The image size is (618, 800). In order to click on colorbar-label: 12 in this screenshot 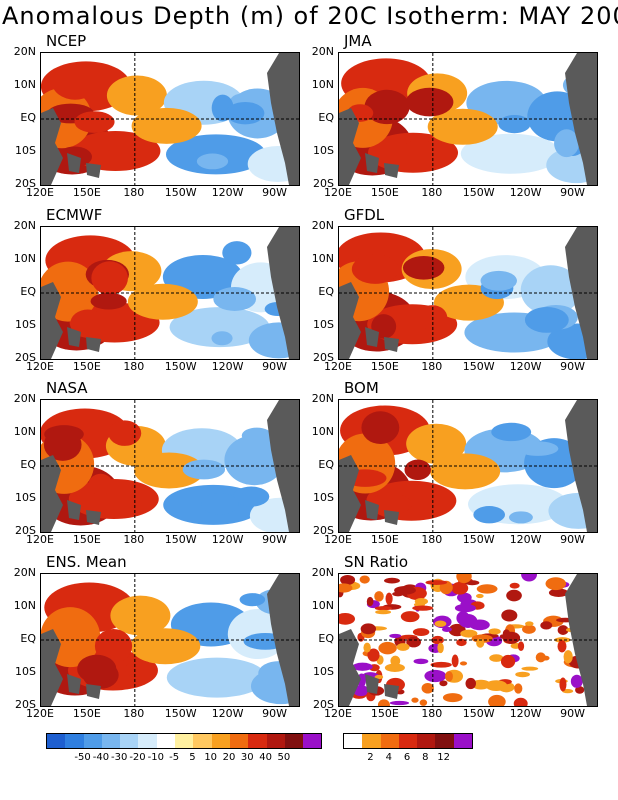, I will do `click(443, 757)`.